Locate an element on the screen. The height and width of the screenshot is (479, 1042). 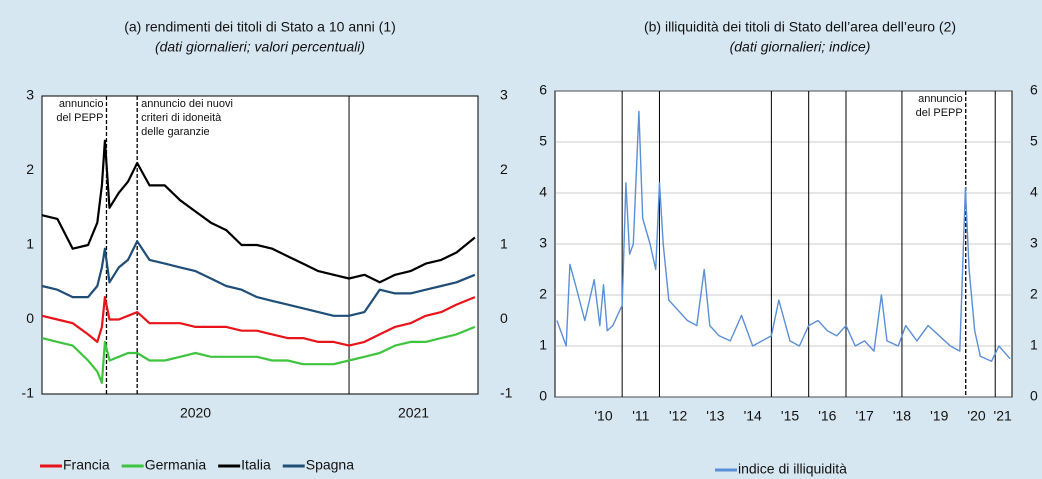
x-tick-label: '13 is located at coordinates (715, 416).